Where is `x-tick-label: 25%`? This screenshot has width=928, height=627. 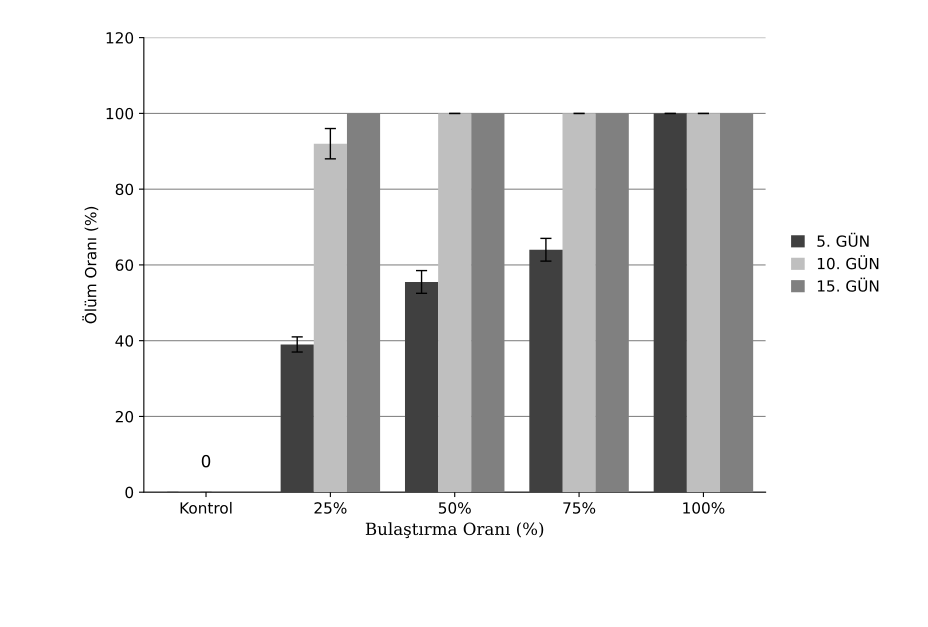 x-tick-label: 25% is located at coordinates (330, 508).